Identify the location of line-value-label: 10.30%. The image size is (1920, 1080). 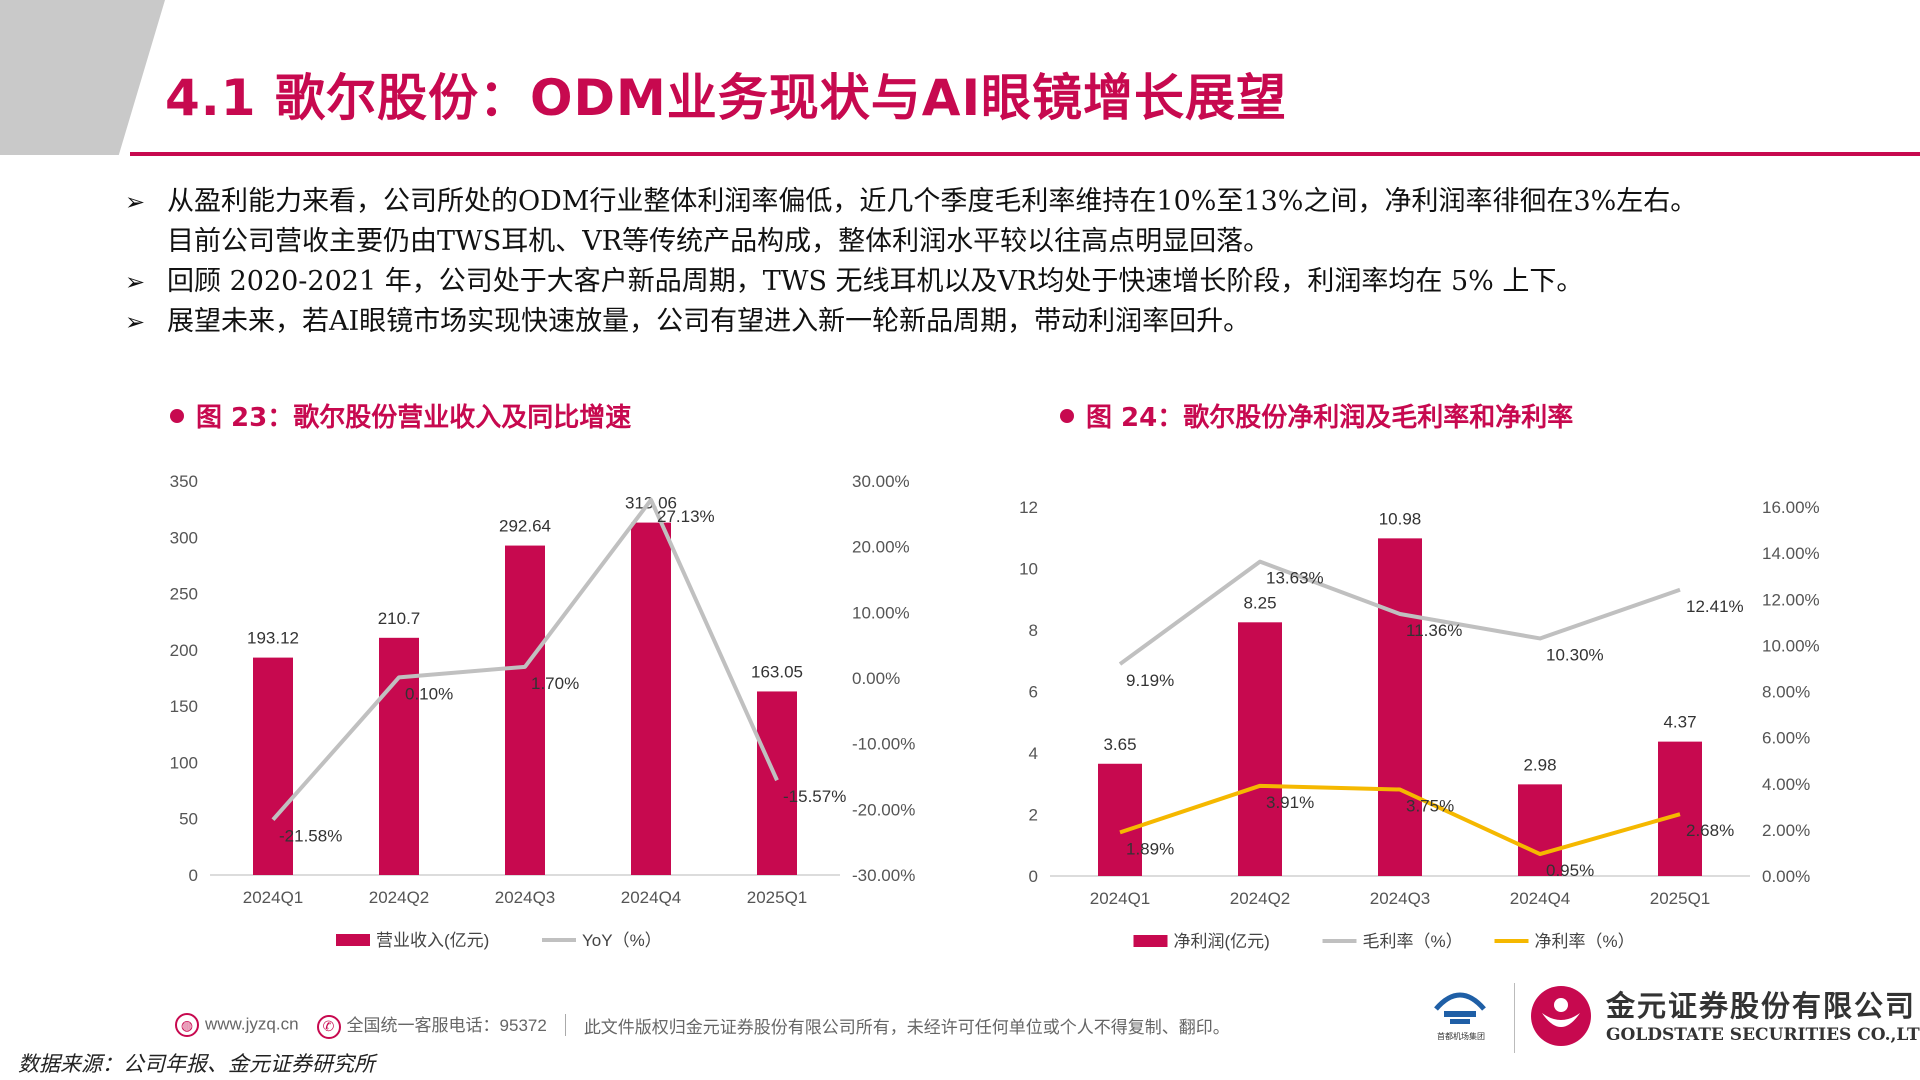
(1575, 654).